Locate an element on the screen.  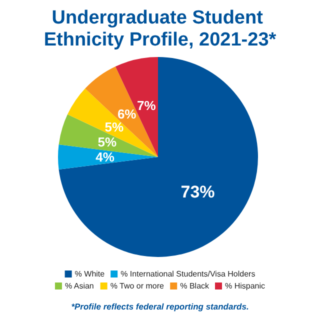
legend-label: % Hispanic is located at coordinates (245, 286).